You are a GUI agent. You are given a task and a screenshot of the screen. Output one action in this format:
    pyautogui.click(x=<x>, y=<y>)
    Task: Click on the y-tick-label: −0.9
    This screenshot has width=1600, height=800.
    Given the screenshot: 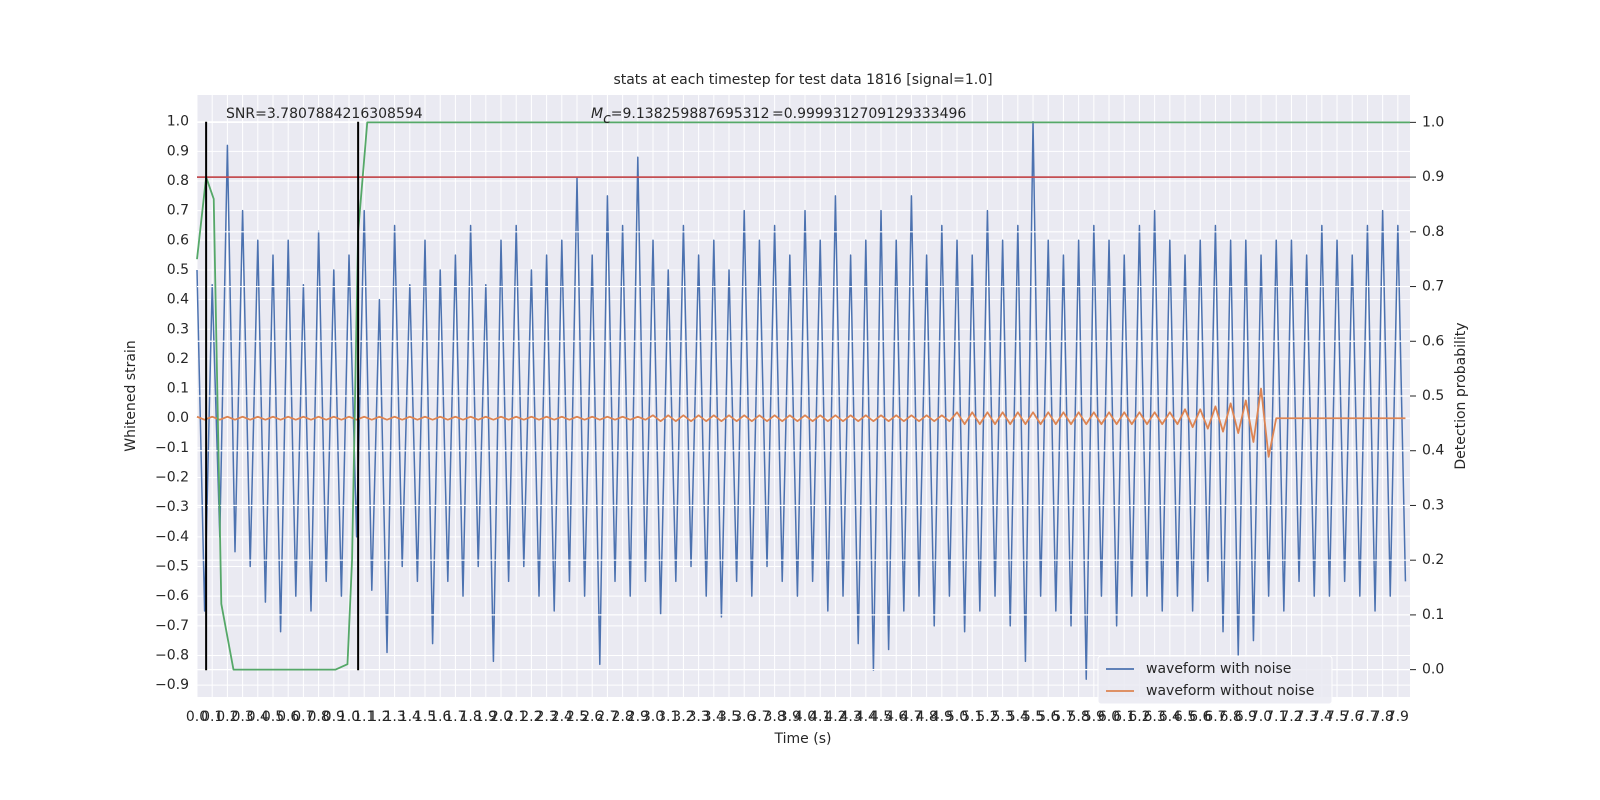 What is the action you would take?
    pyautogui.click(x=172, y=685)
    